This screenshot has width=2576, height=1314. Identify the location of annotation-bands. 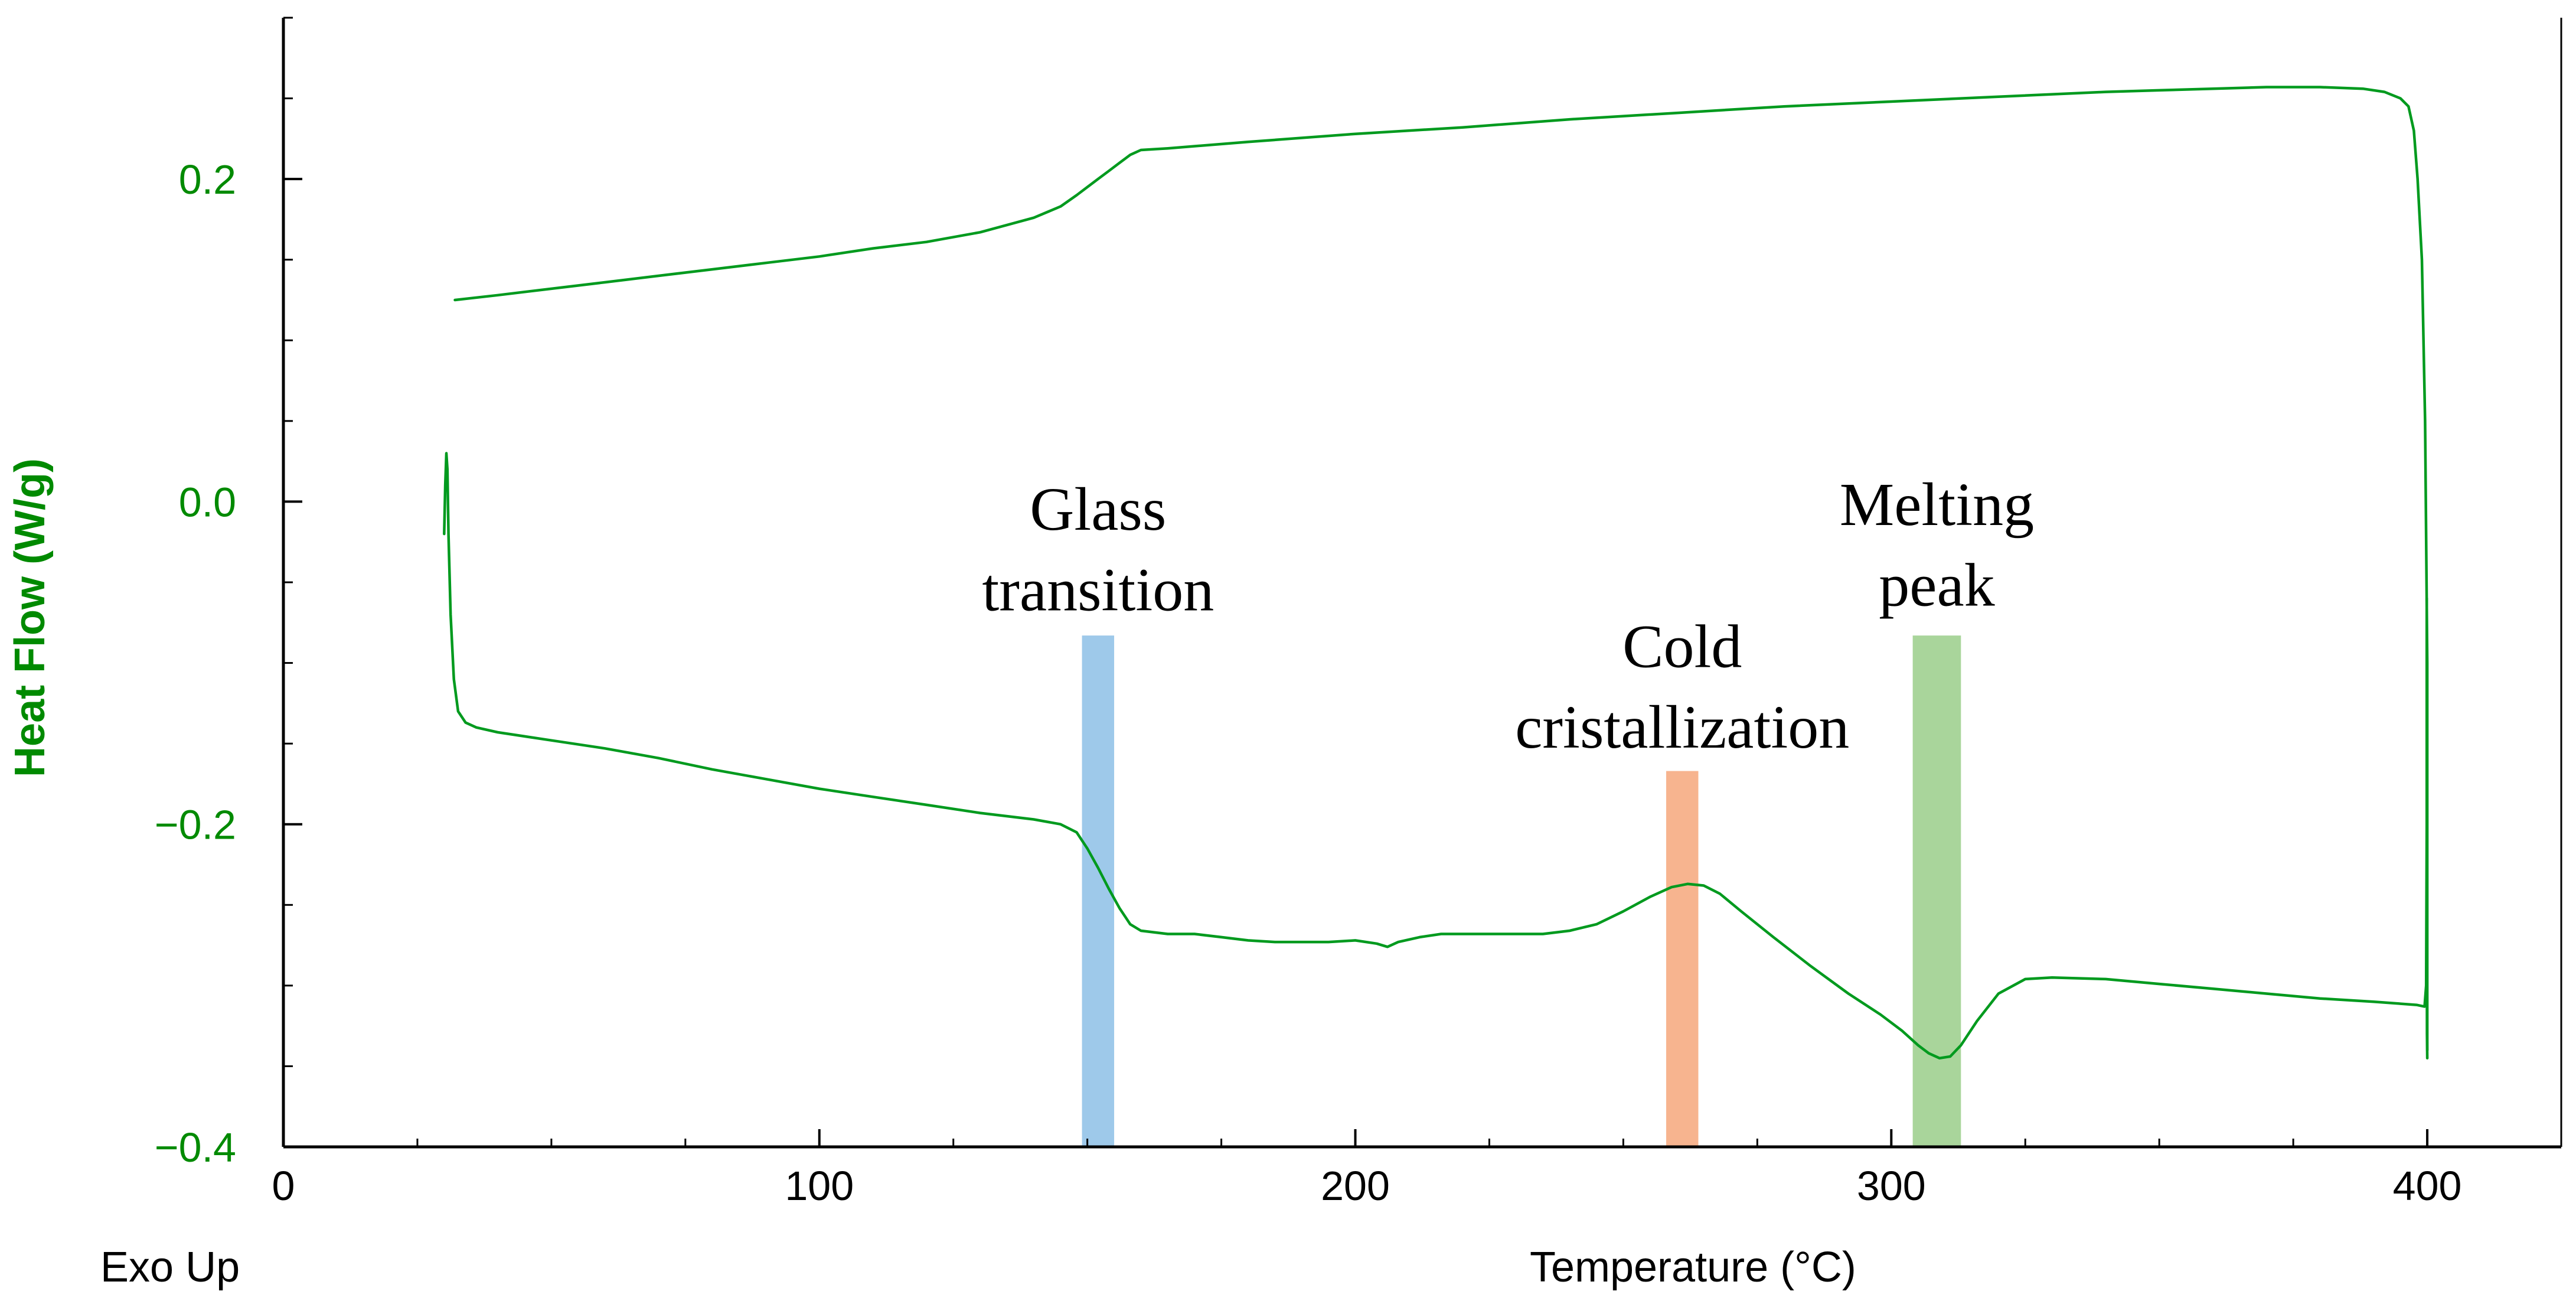
(1521, 891).